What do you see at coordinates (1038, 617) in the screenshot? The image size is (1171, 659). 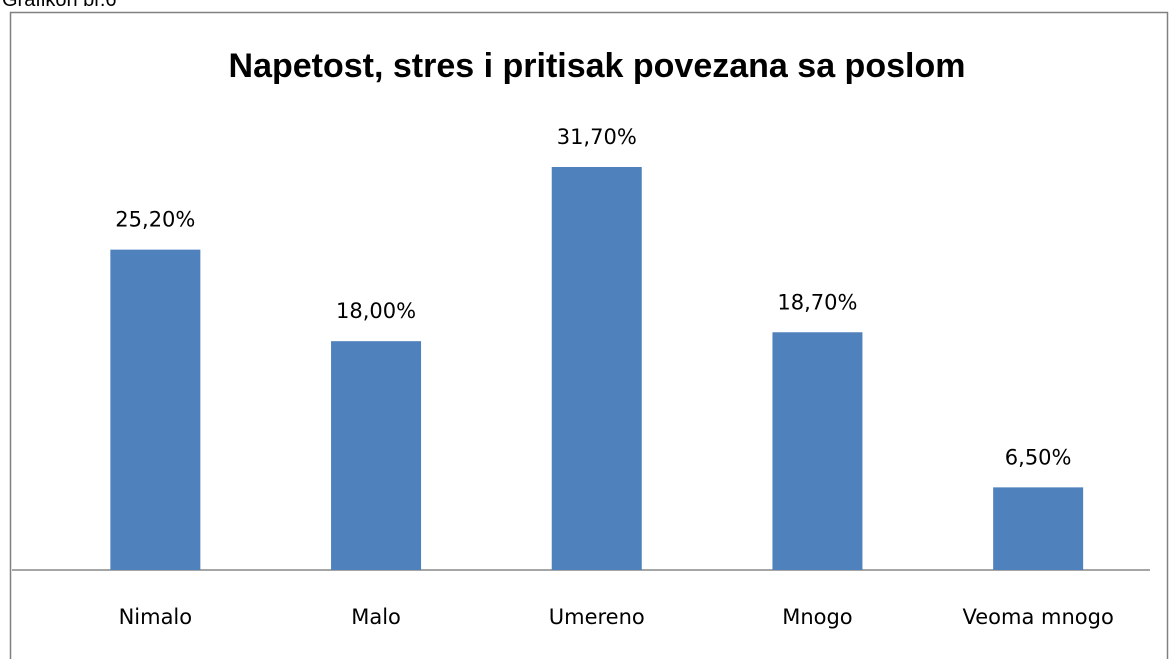 I see `x-tick-label: Veoma mnogo` at bounding box center [1038, 617].